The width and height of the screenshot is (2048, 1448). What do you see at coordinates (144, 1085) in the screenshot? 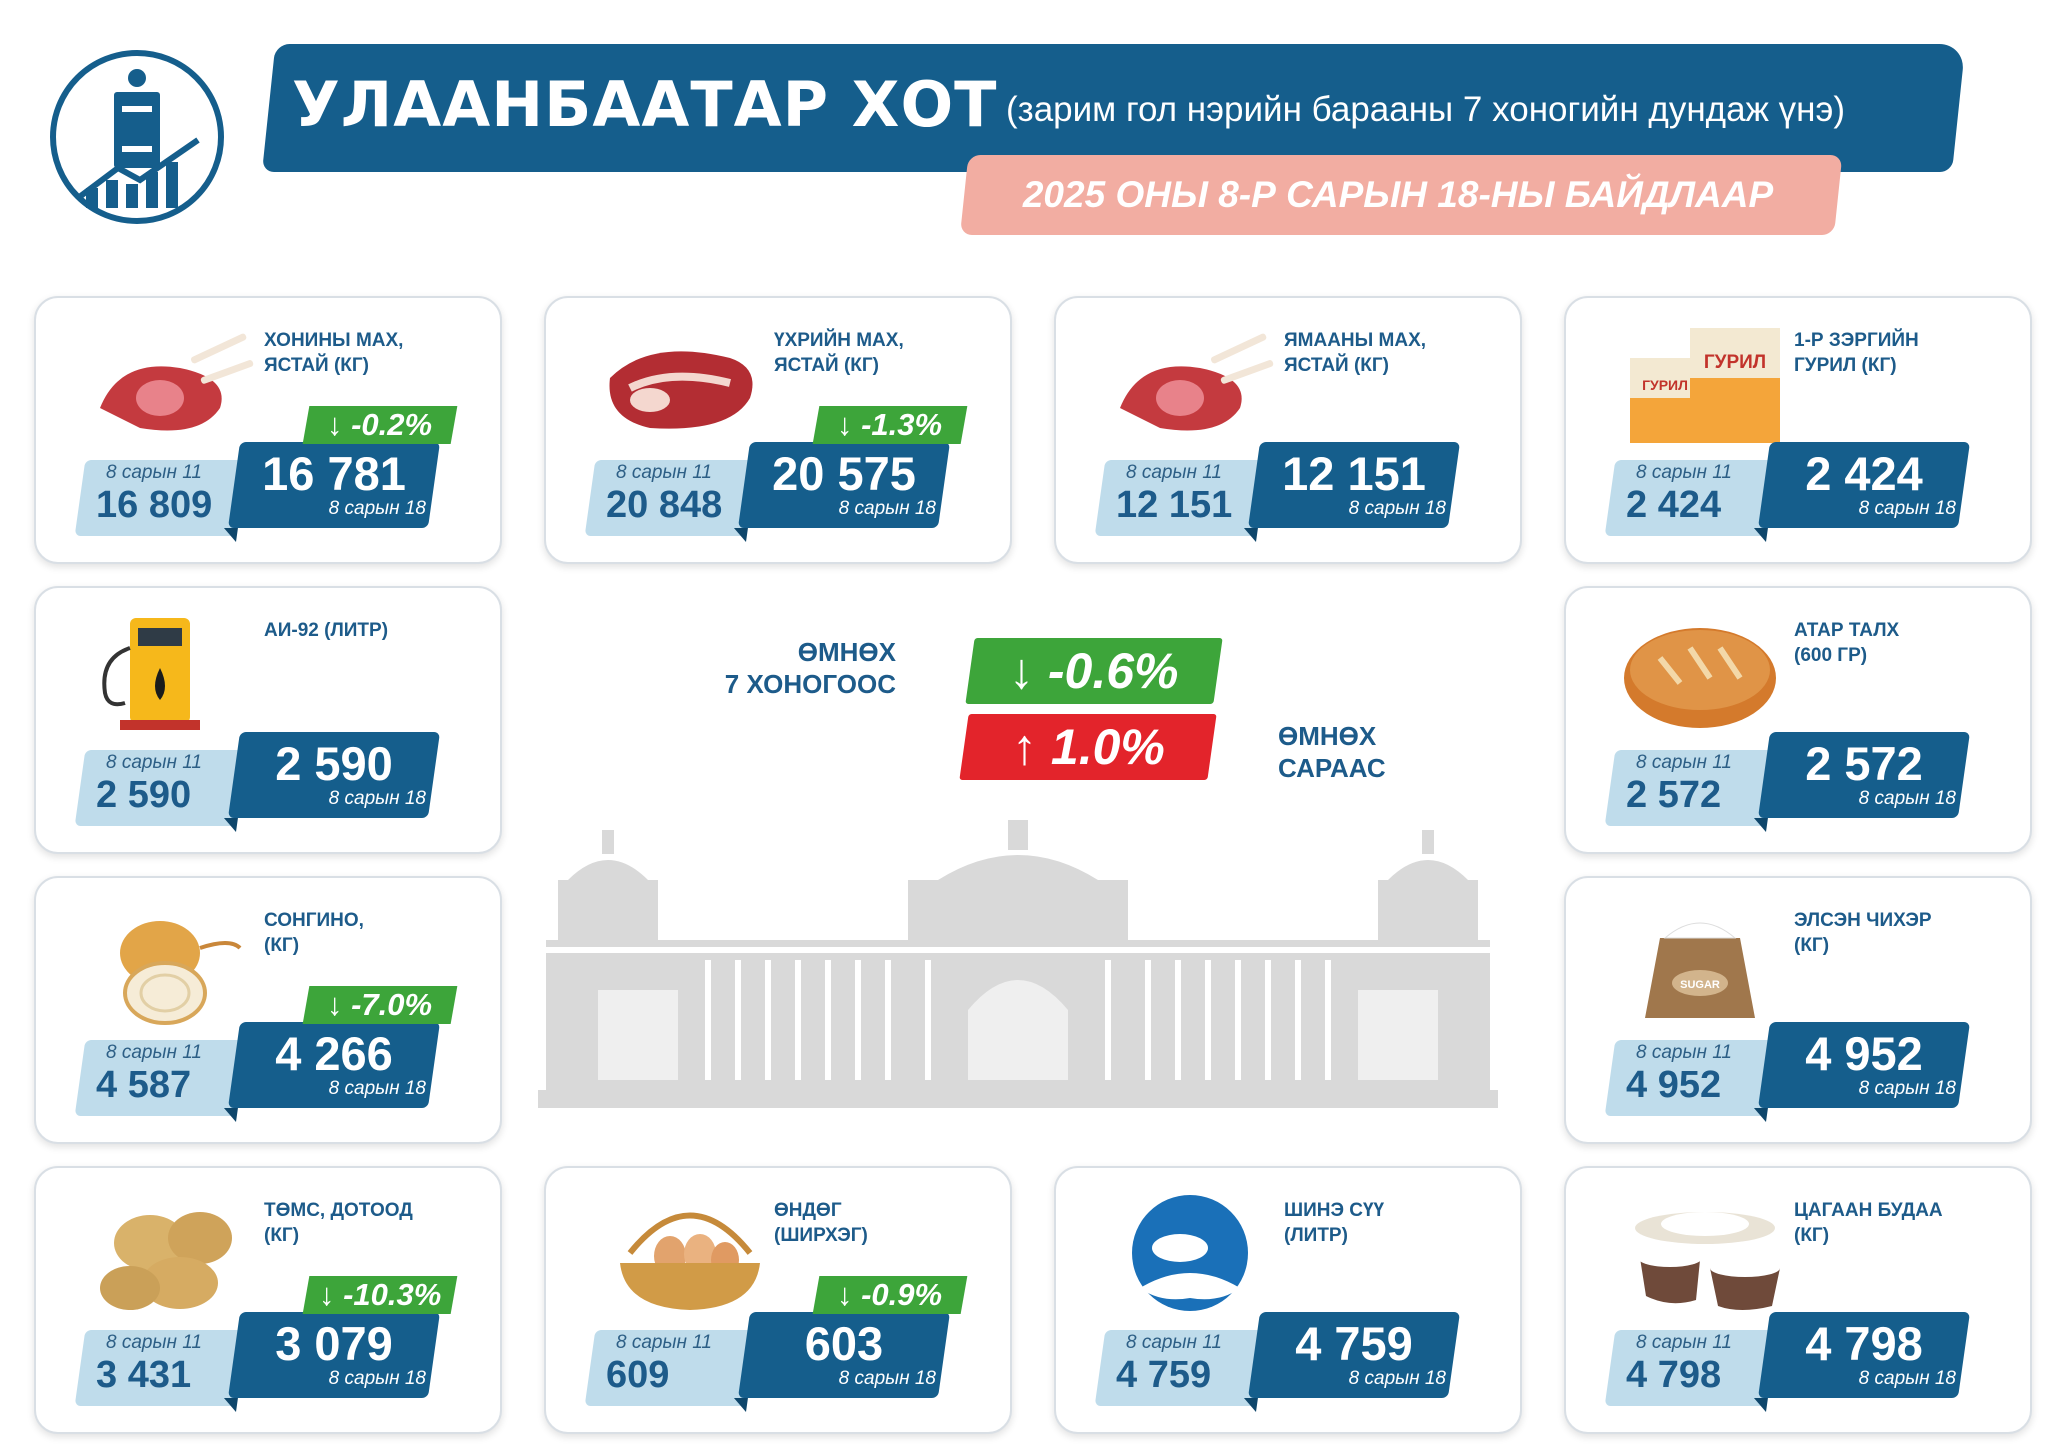
I see `previous-price: 4 587` at bounding box center [144, 1085].